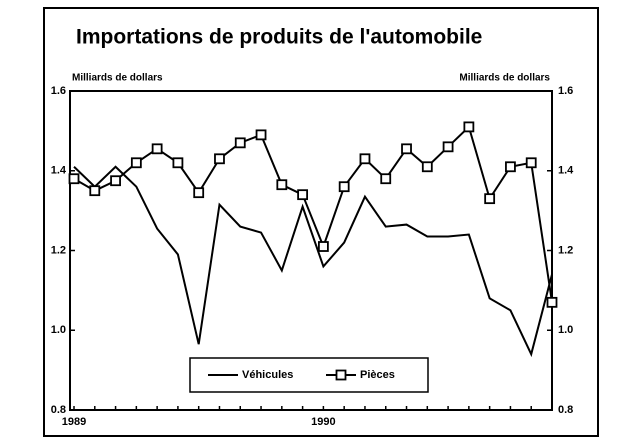 This screenshot has width=617, height=446. Describe the element at coordinates (58, 410) in the screenshot. I see `y-tick-label: 0.8` at that location.